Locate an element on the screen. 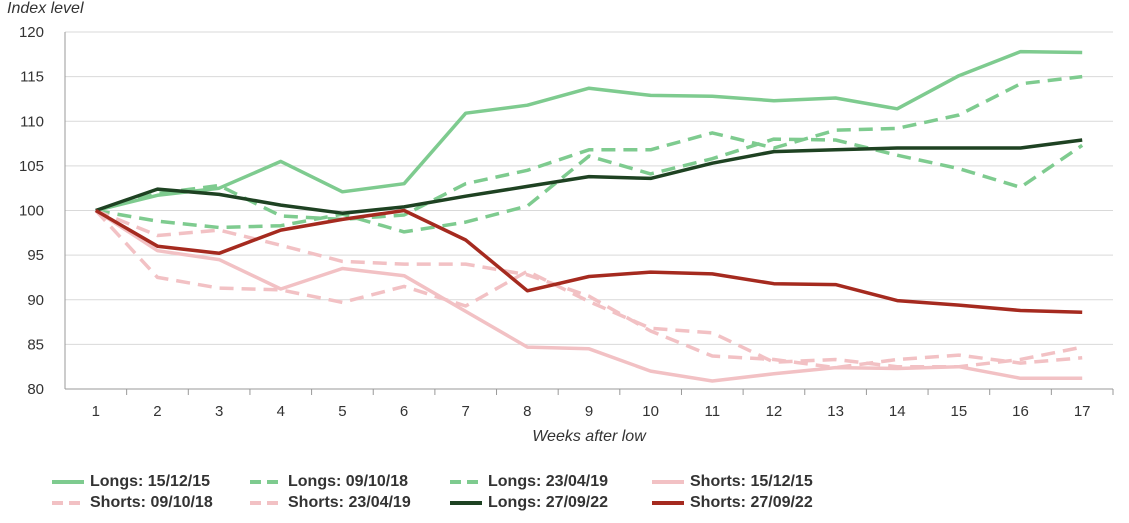 The height and width of the screenshot is (523, 1129). x-tick-label: 15 is located at coordinates (959, 411).